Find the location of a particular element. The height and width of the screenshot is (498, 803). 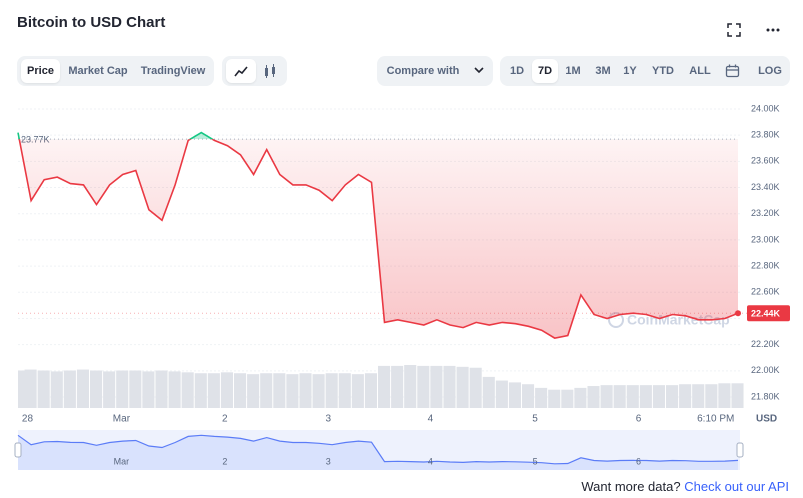

compare-dropdown: Compare with is located at coordinates (435, 71).